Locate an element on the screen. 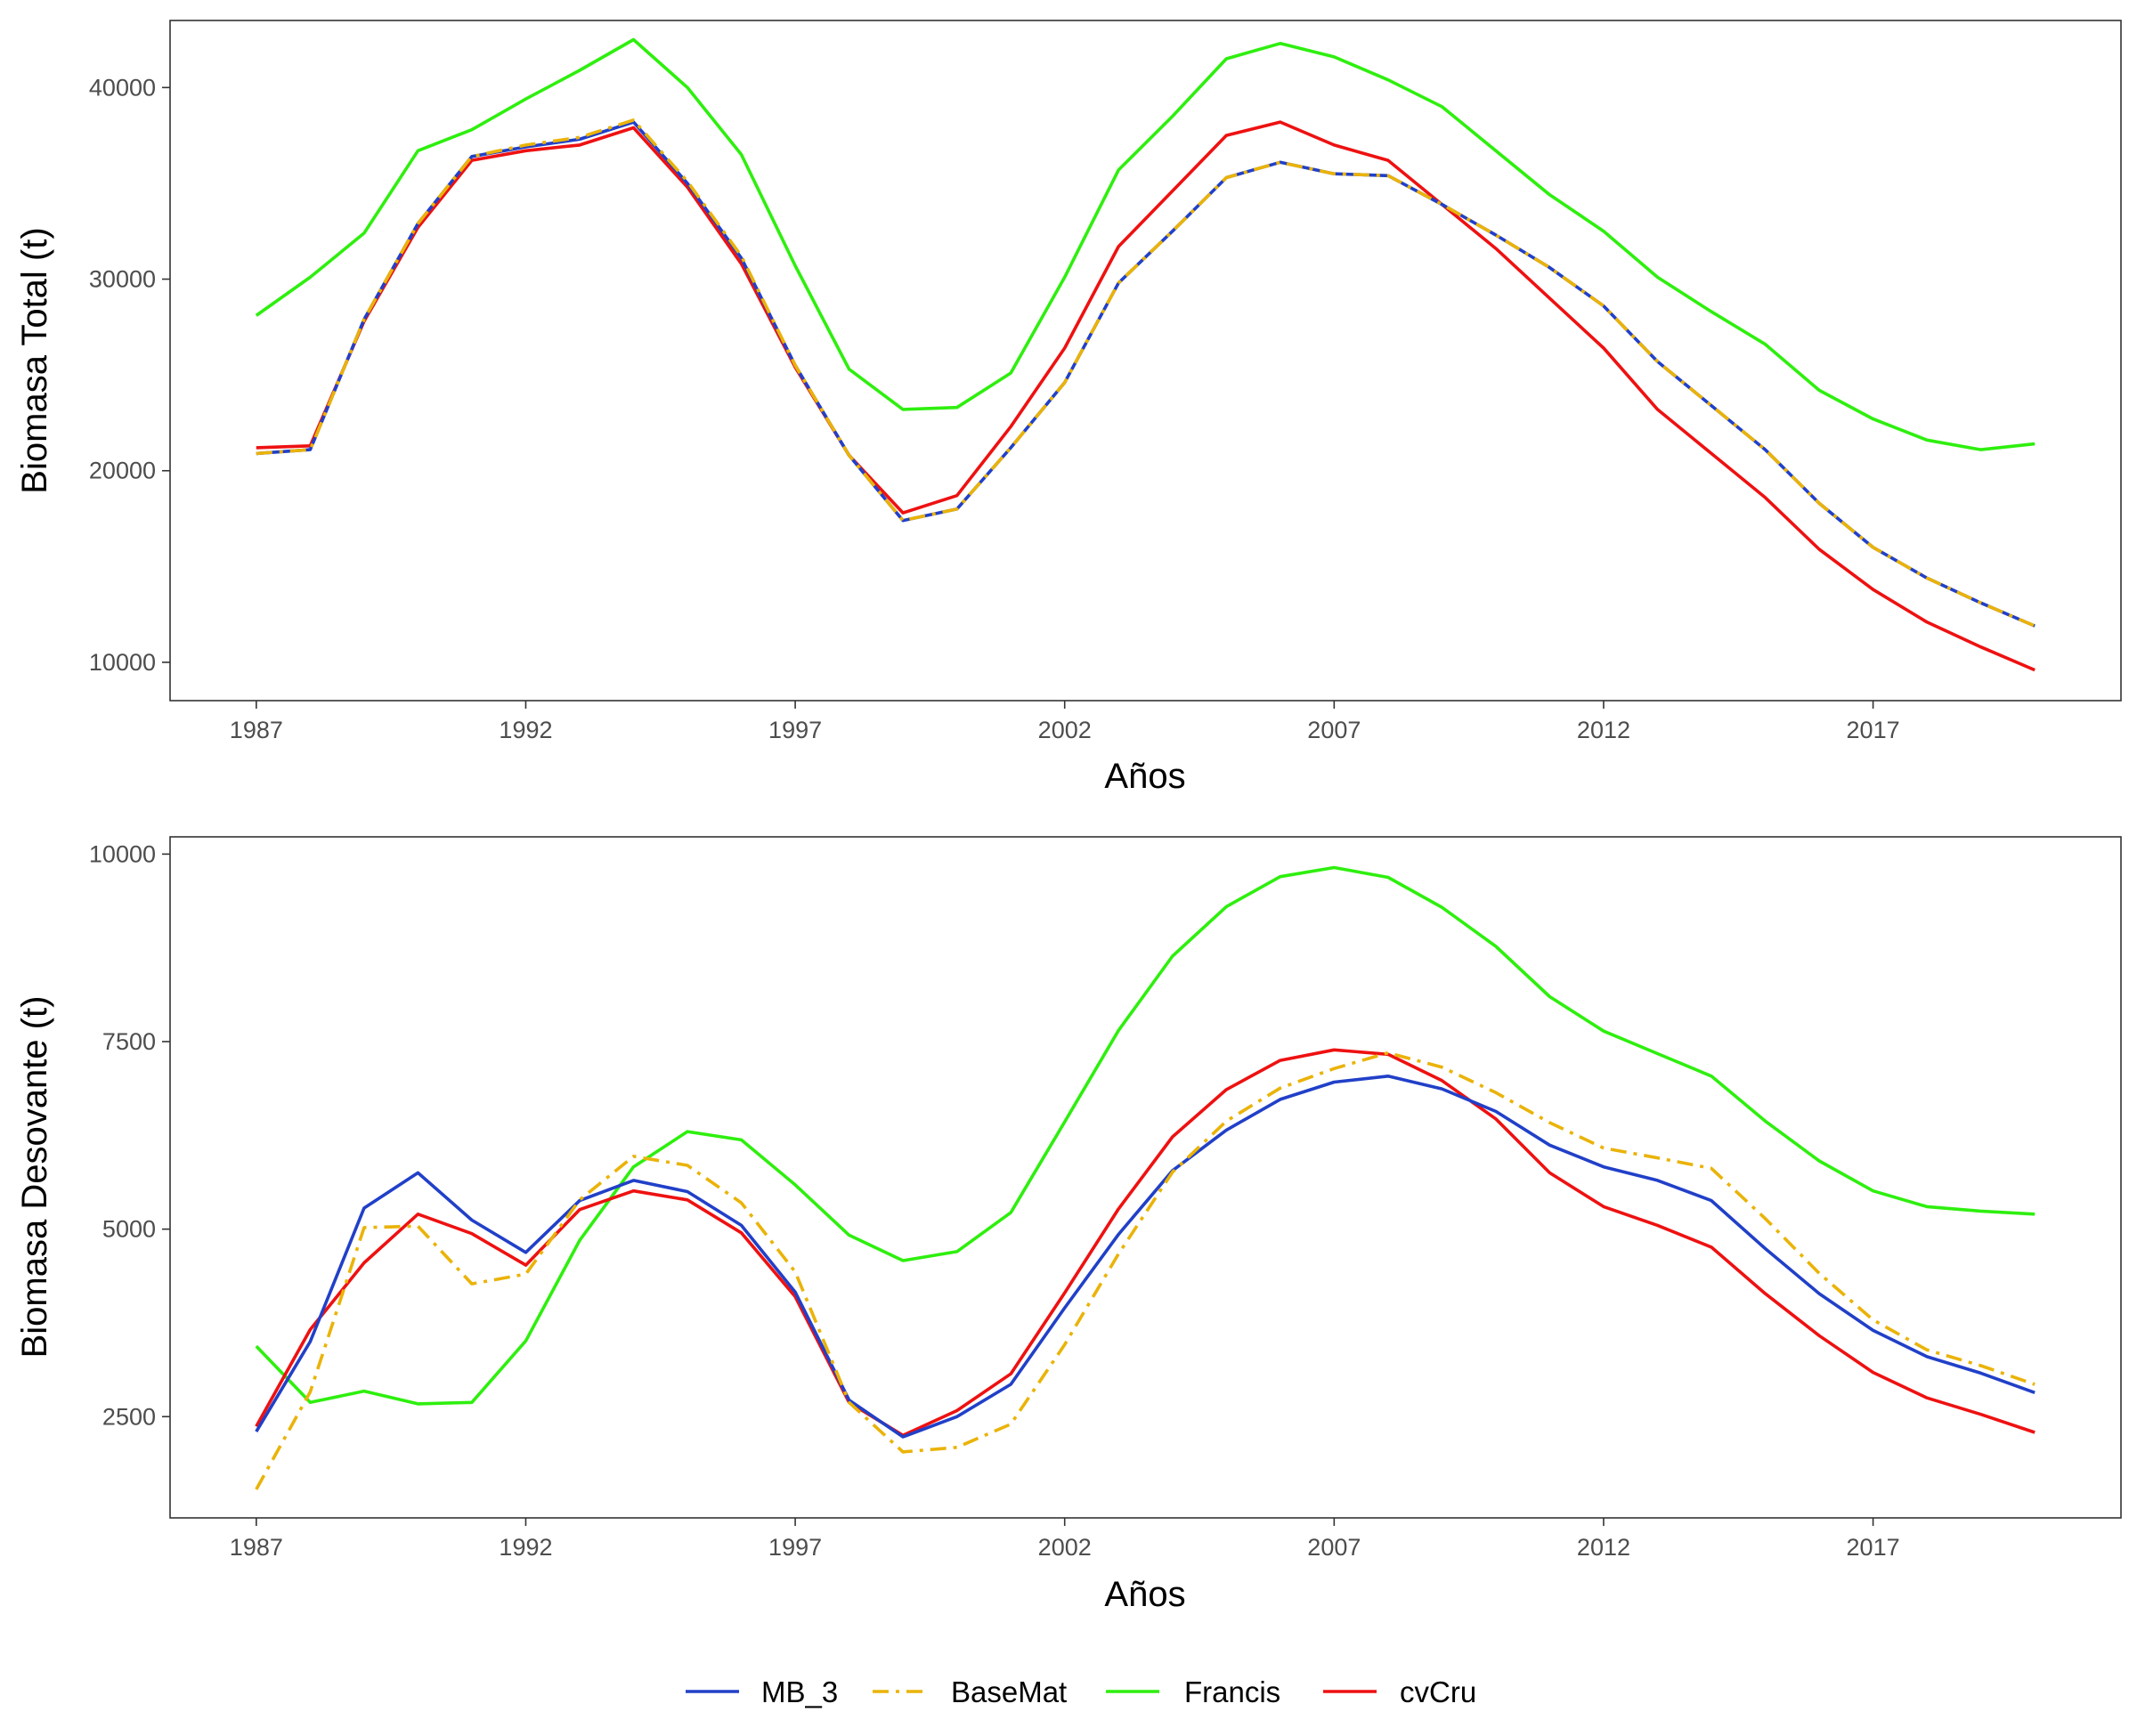  legend-item-basemat: BaseMat is located at coordinates (970, 1691).